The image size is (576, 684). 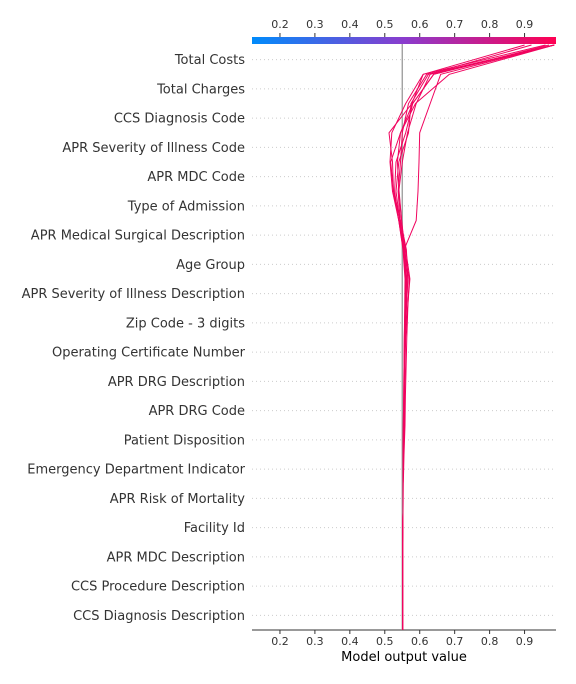 What do you see at coordinates (179, 119) in the screenshot?
I see `feature-label: CCS Diagnosis Code` at bounding box center [179, 119].